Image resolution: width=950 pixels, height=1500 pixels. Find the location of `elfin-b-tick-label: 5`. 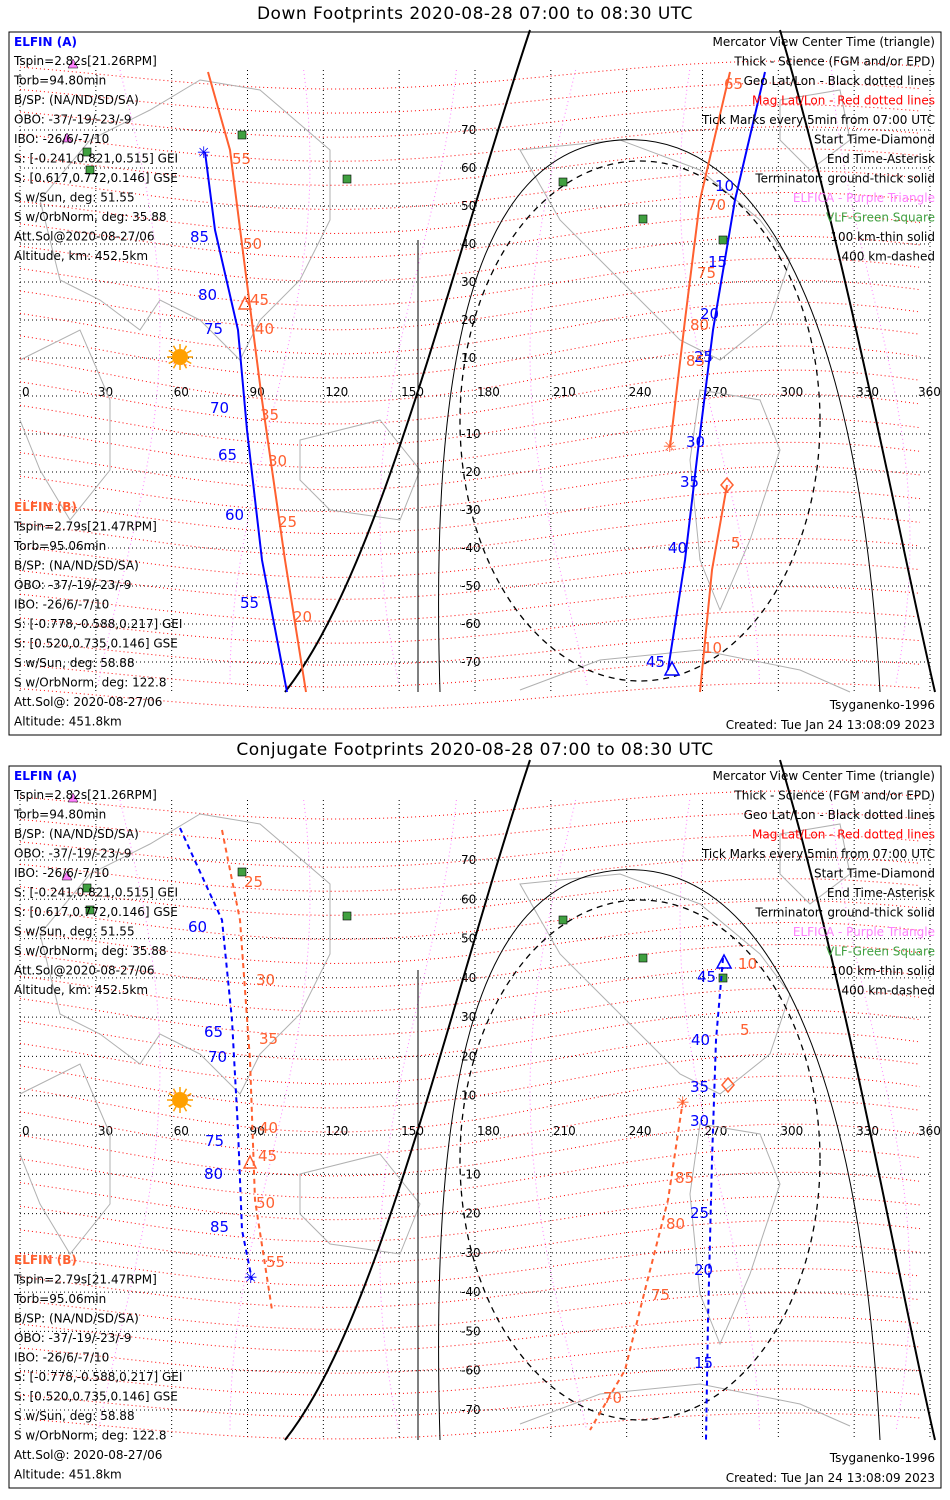

elfin-b-tick-label: 5 is located at coordinates (745, 1030).